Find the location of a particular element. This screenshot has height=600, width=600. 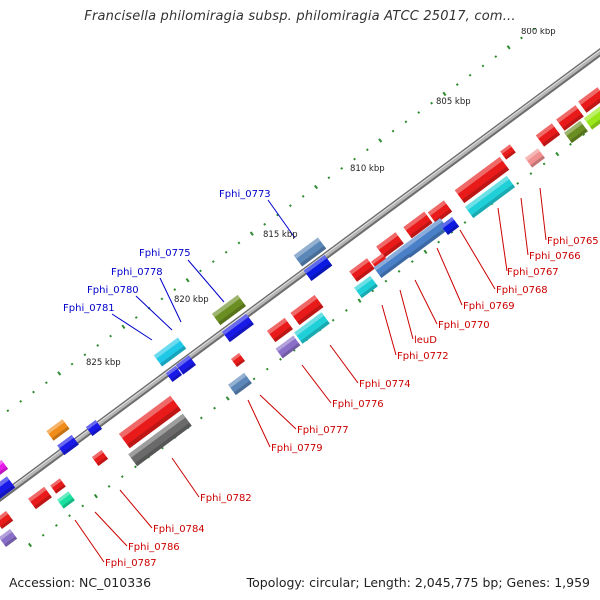

gene-label-reverse: Fphi_0786 is located at coordinates (154, 547).